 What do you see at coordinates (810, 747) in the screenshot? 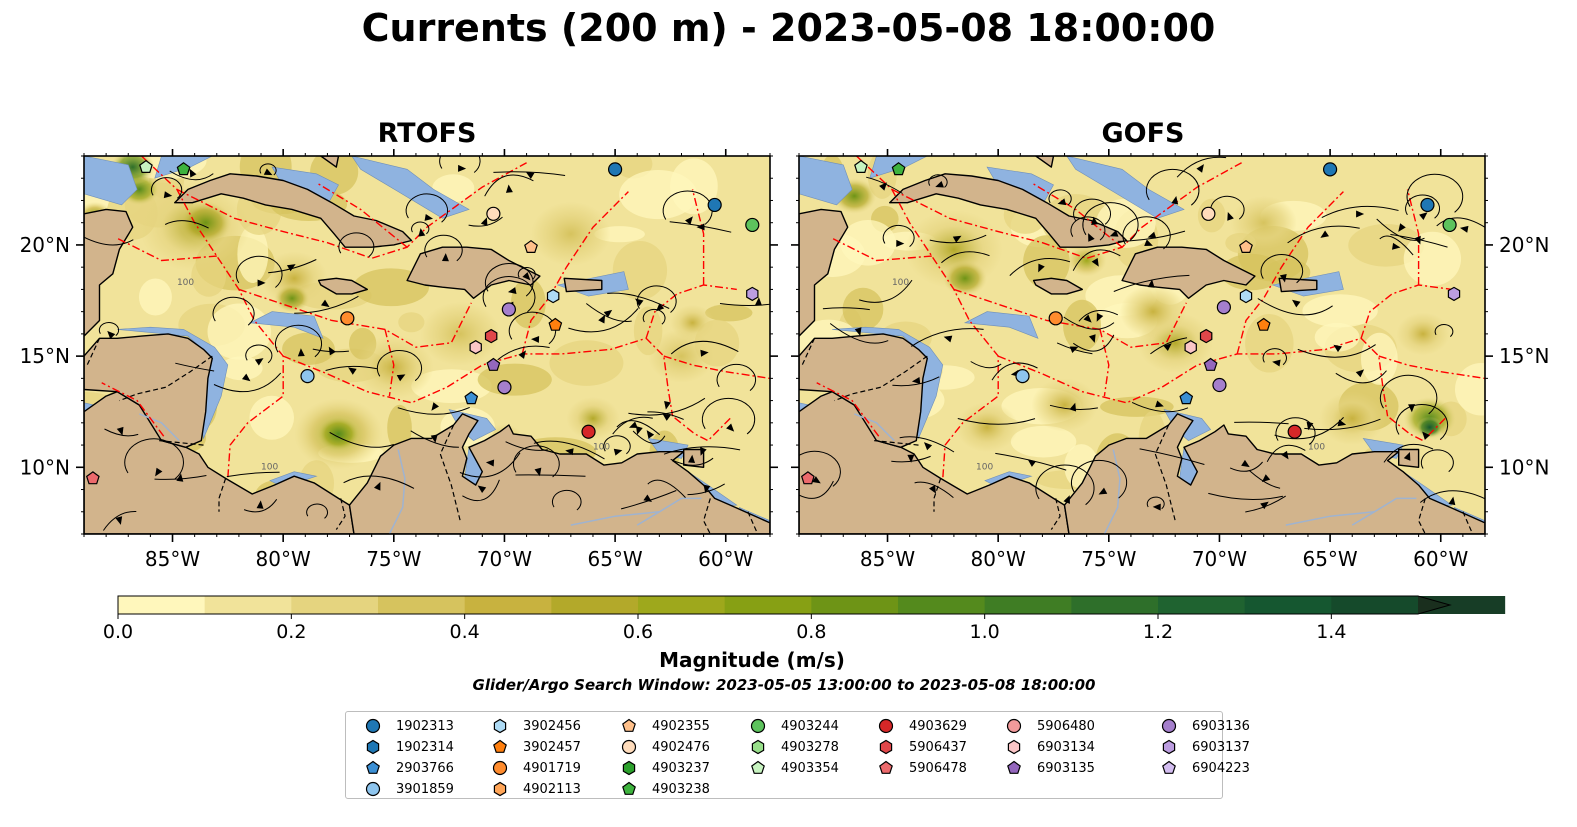
I see `legend-label: 4903278` at bounding box center [810, 747].